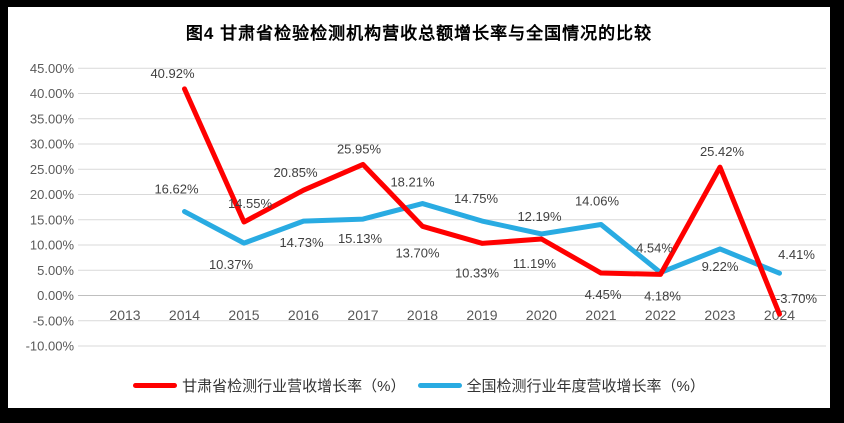 This screenshot has height=423, width=844. I want to click on y-axis-tick-label: 30.00%, so click(52, 144).